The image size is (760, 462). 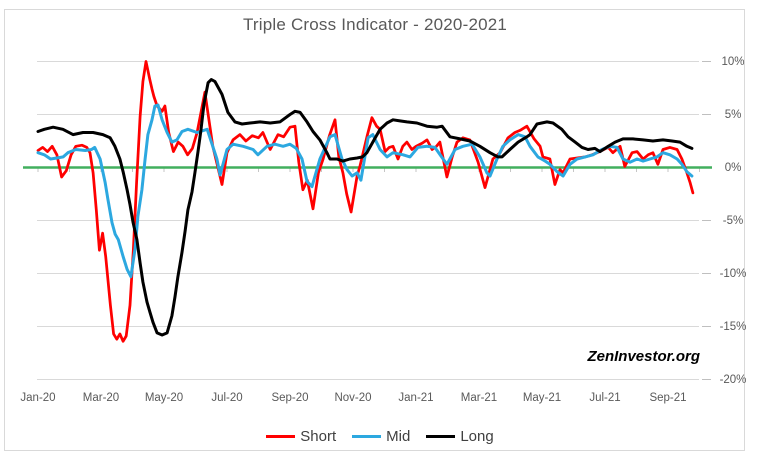 What do you see at coordinates (733, 273) in the screenshot?
I see `y-axis-label: -10%` at bounding box center [733, 273].